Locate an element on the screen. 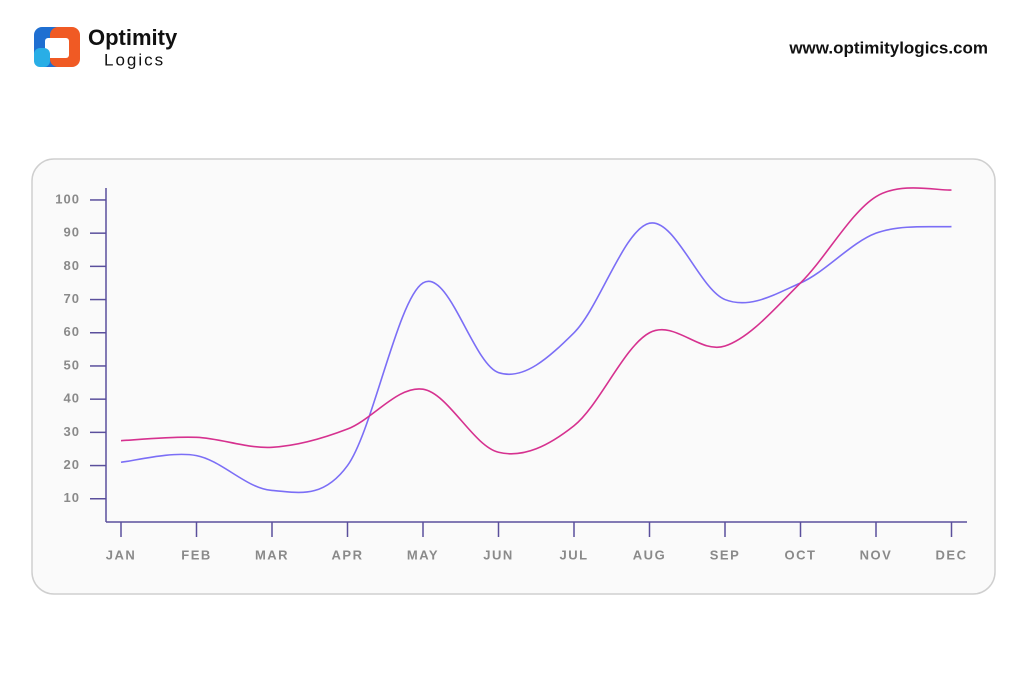 The image size is (1024, 687). y-tick-label: 80 is located at coordinates (72, 265).